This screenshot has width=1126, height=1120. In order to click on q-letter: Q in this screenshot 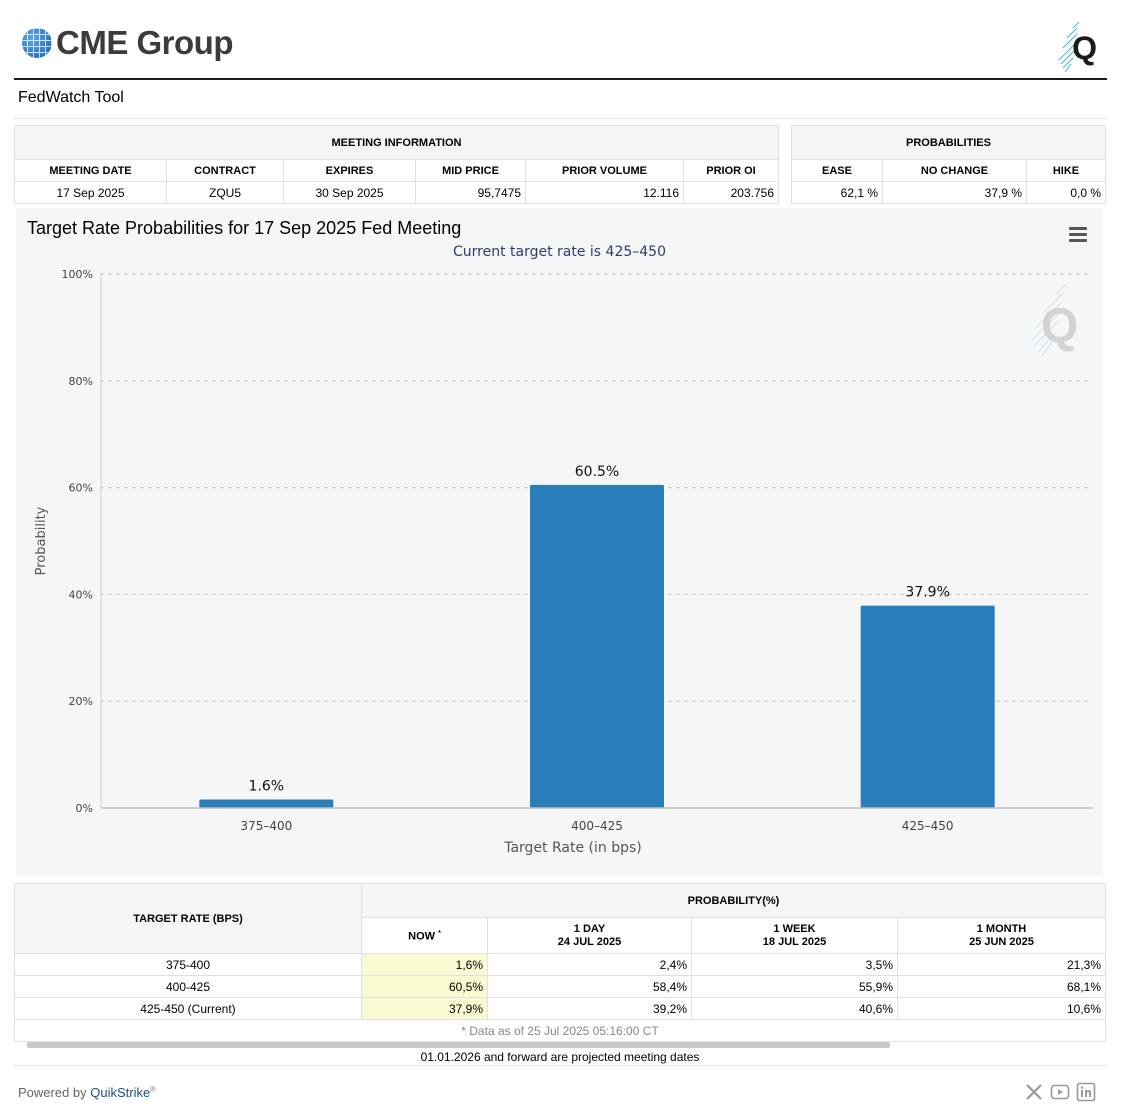, I will do `click(1084, 48)`.